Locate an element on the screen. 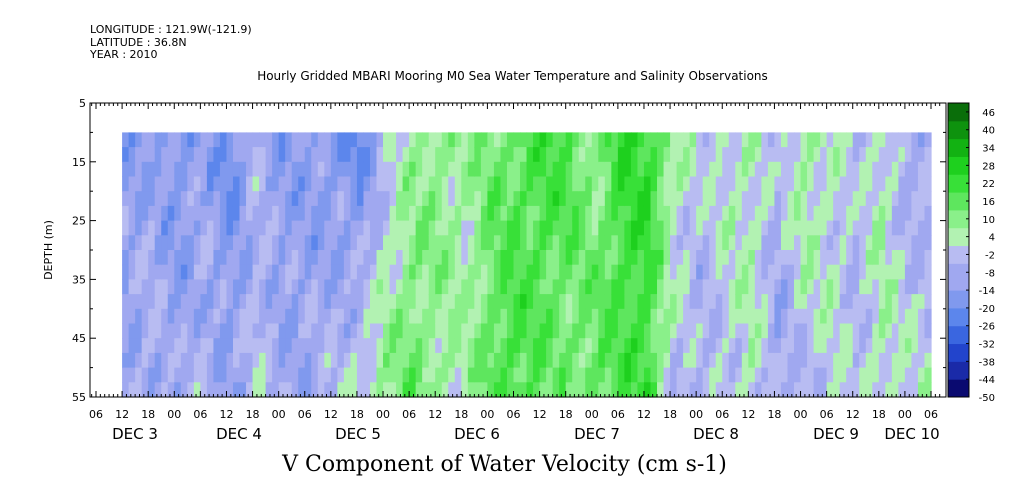 This screenshot has height=504, width=1009. colorbar-band is located at coordinates (958, 277).